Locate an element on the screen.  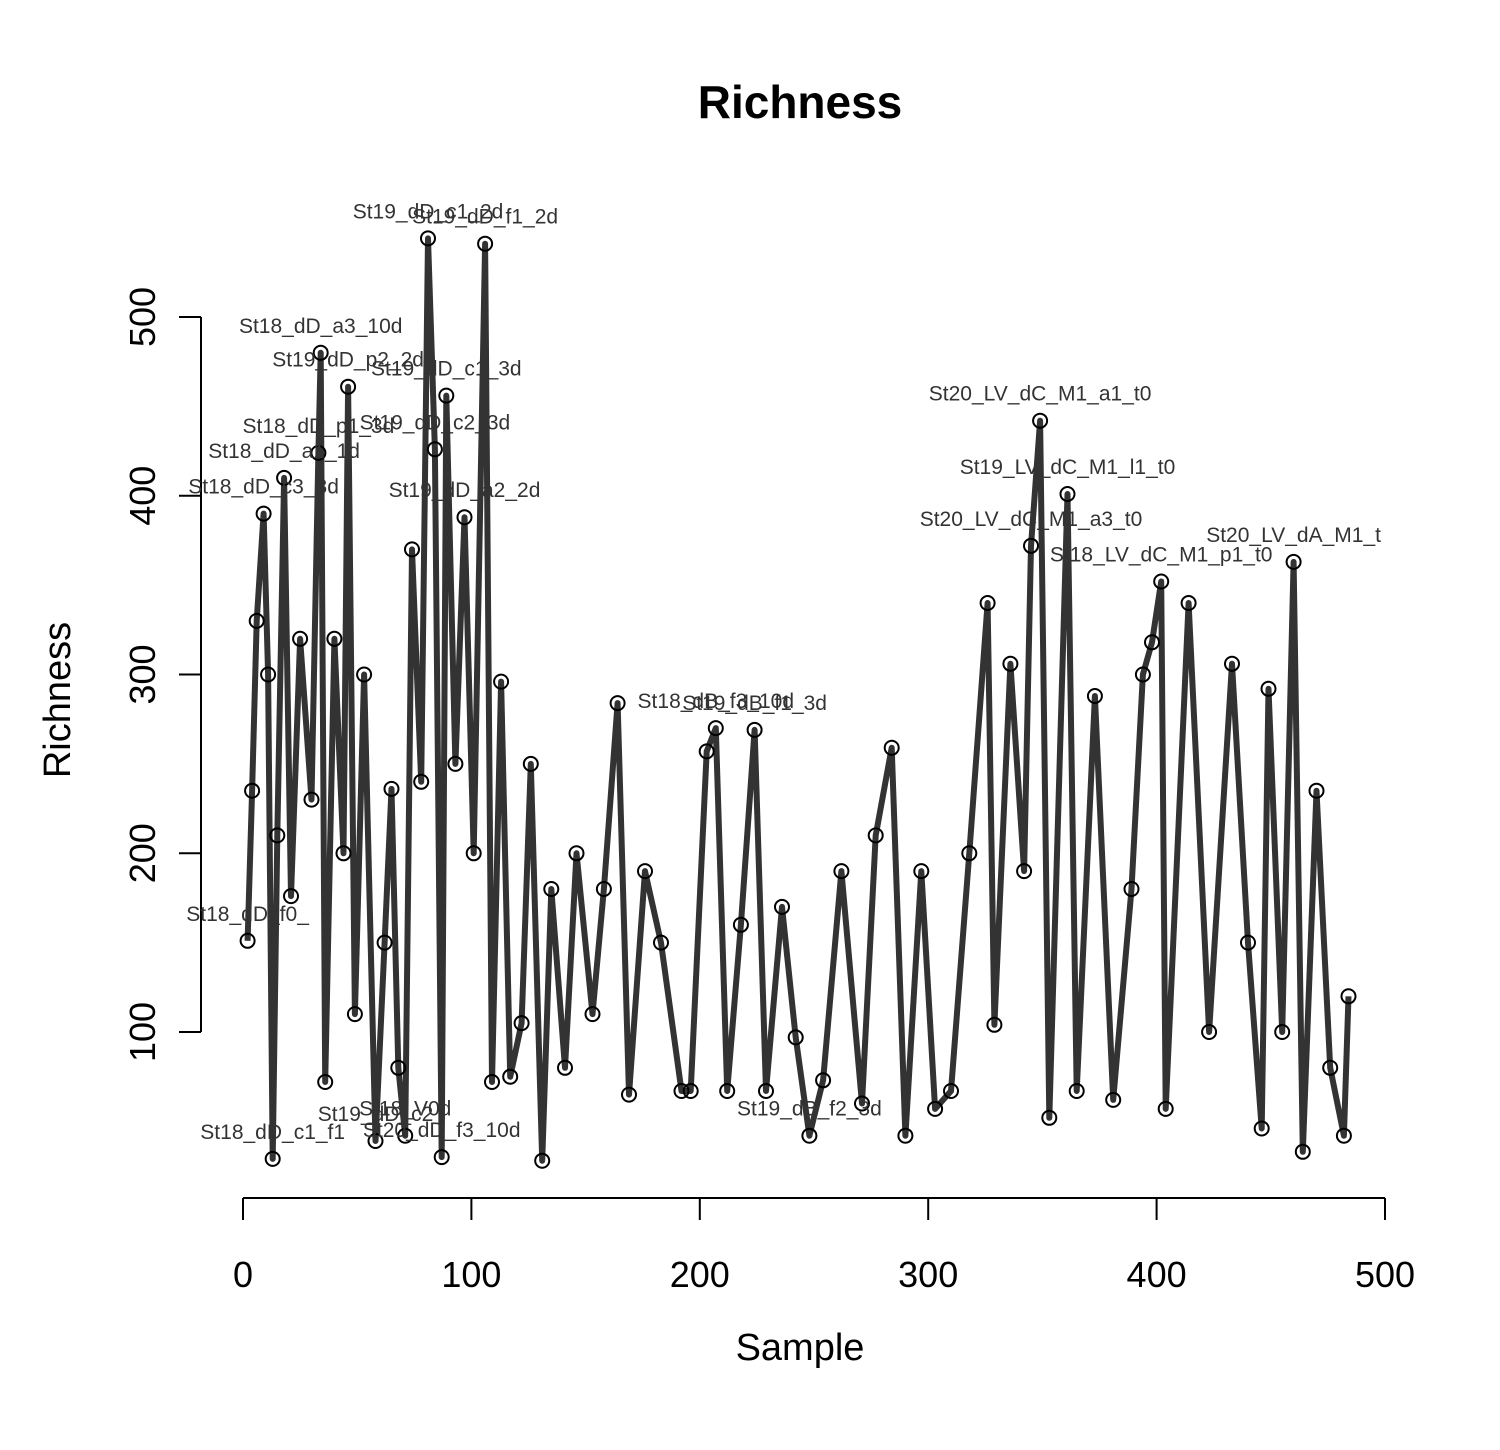
point-label: St18_LV_dC_M1_p1_t0 is located at coordinates (1161, 555).